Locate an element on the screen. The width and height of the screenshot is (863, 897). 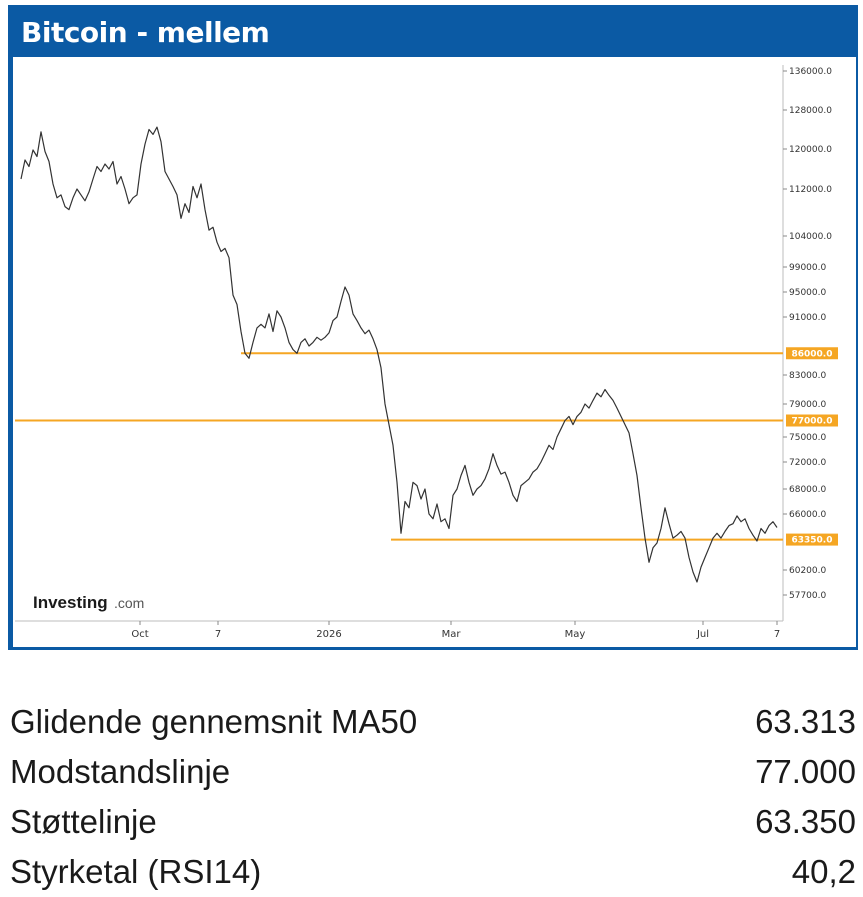
y-tick-label: 99000.0 is located at coordinates (807, 268).